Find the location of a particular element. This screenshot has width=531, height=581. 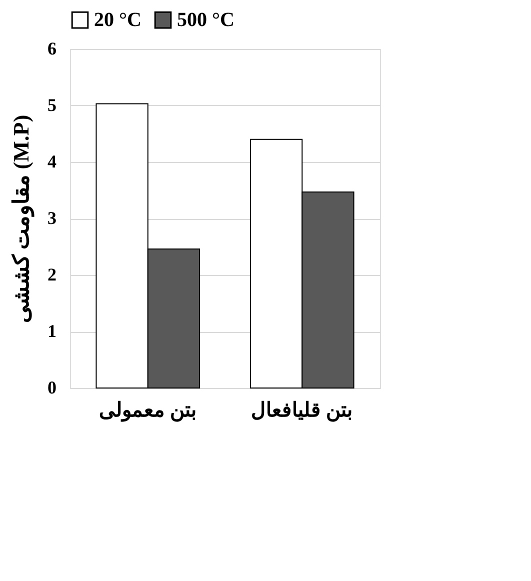

y-tick-label: 0 is located at coordinates (52, 388).